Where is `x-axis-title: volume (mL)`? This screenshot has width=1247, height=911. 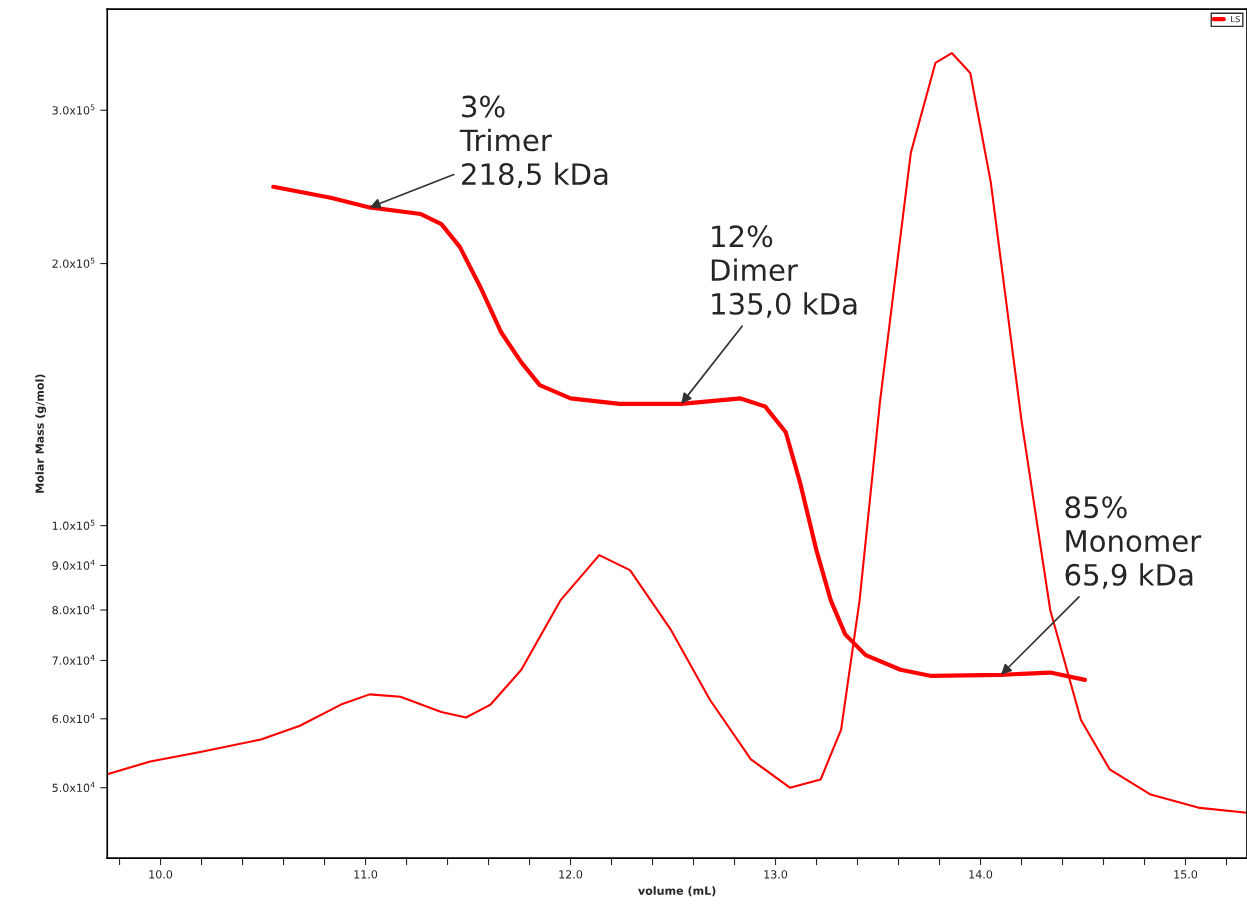
x-axis-title: volume (mL) is located at coordinates (677, 891).